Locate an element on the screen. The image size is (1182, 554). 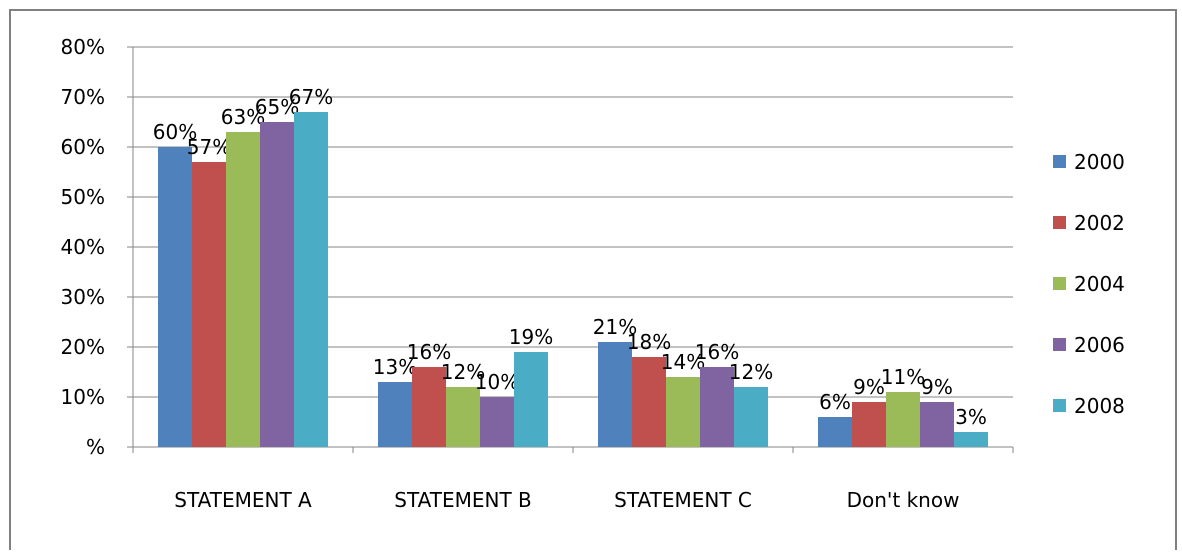
data-label: 18% is located at coordinates (649, 342).